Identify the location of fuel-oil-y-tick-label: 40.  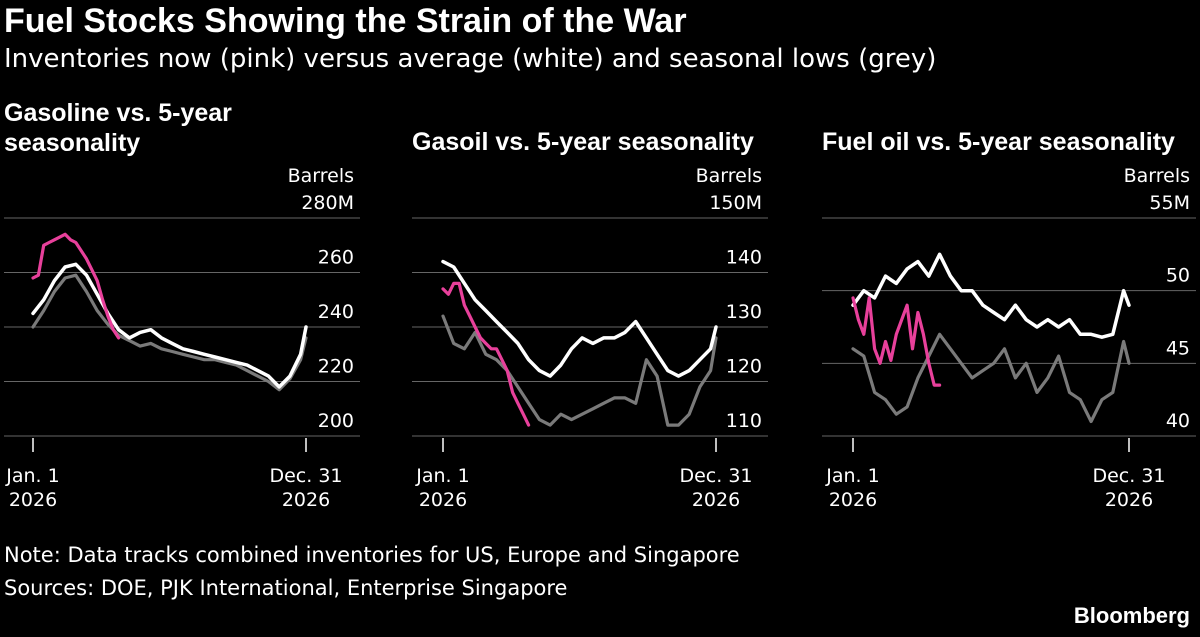
(1178, 421).